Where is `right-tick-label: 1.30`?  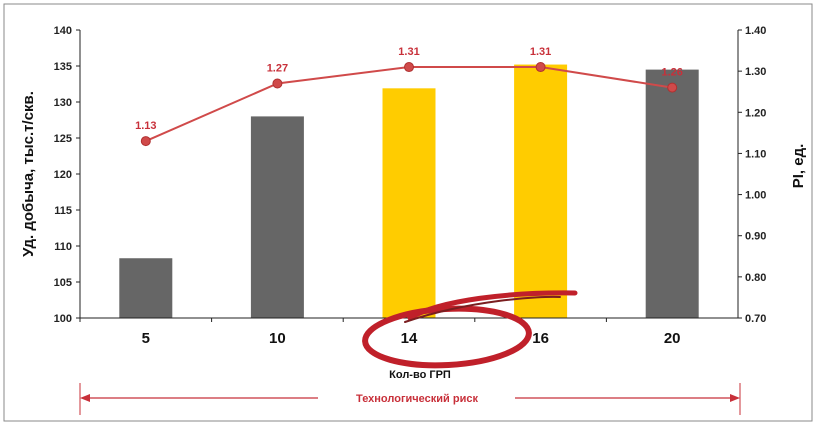 right-tick-label: 1.30 is located at coordinates (755, 72).